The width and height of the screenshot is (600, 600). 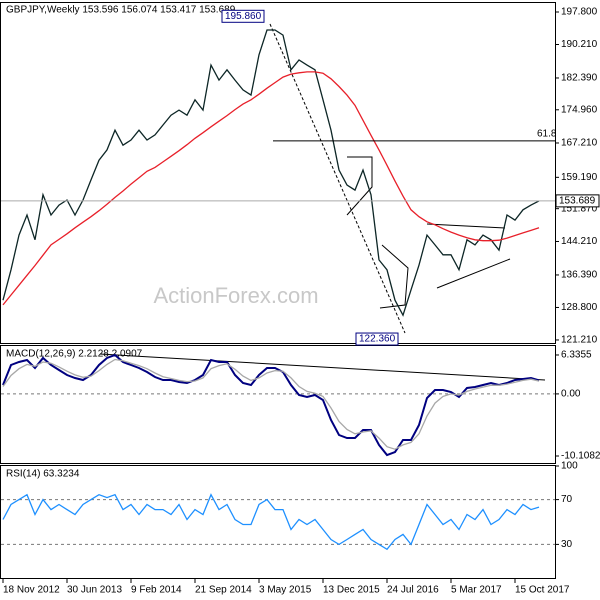 I want to click on y-tick-label: 197.800, so click(x=579, y=12).